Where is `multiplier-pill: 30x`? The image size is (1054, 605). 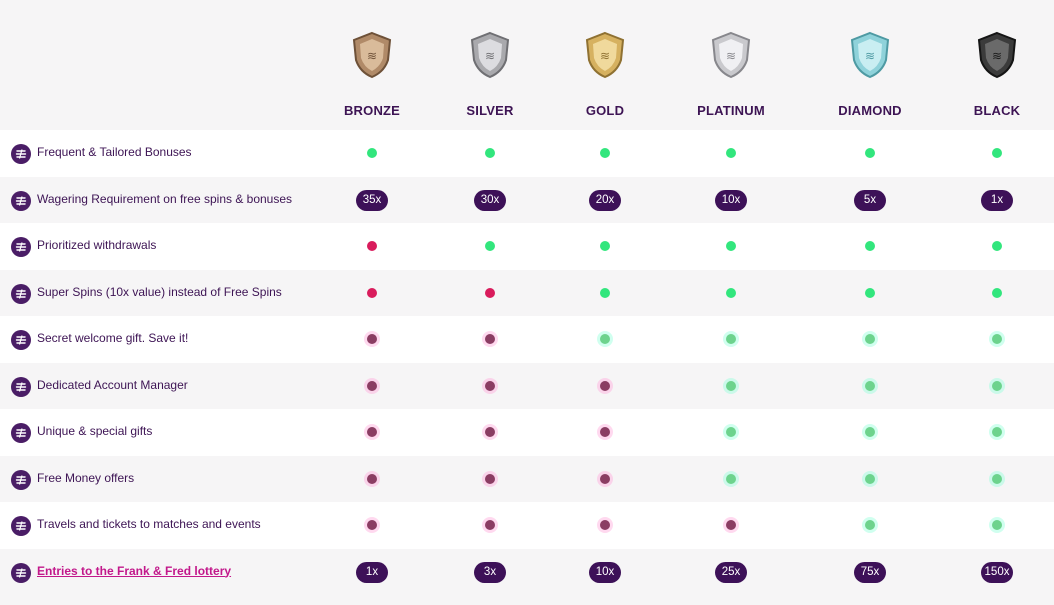 multiplier-pill: 30x is located at coordinates (490, 200).